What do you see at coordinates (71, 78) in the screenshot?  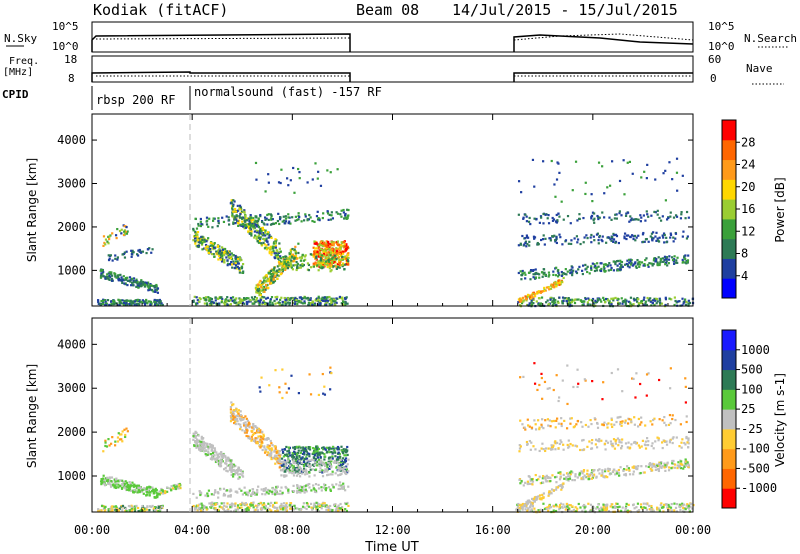 I see `freq-bottom-tick: 8` at bounding box center [71, 78].